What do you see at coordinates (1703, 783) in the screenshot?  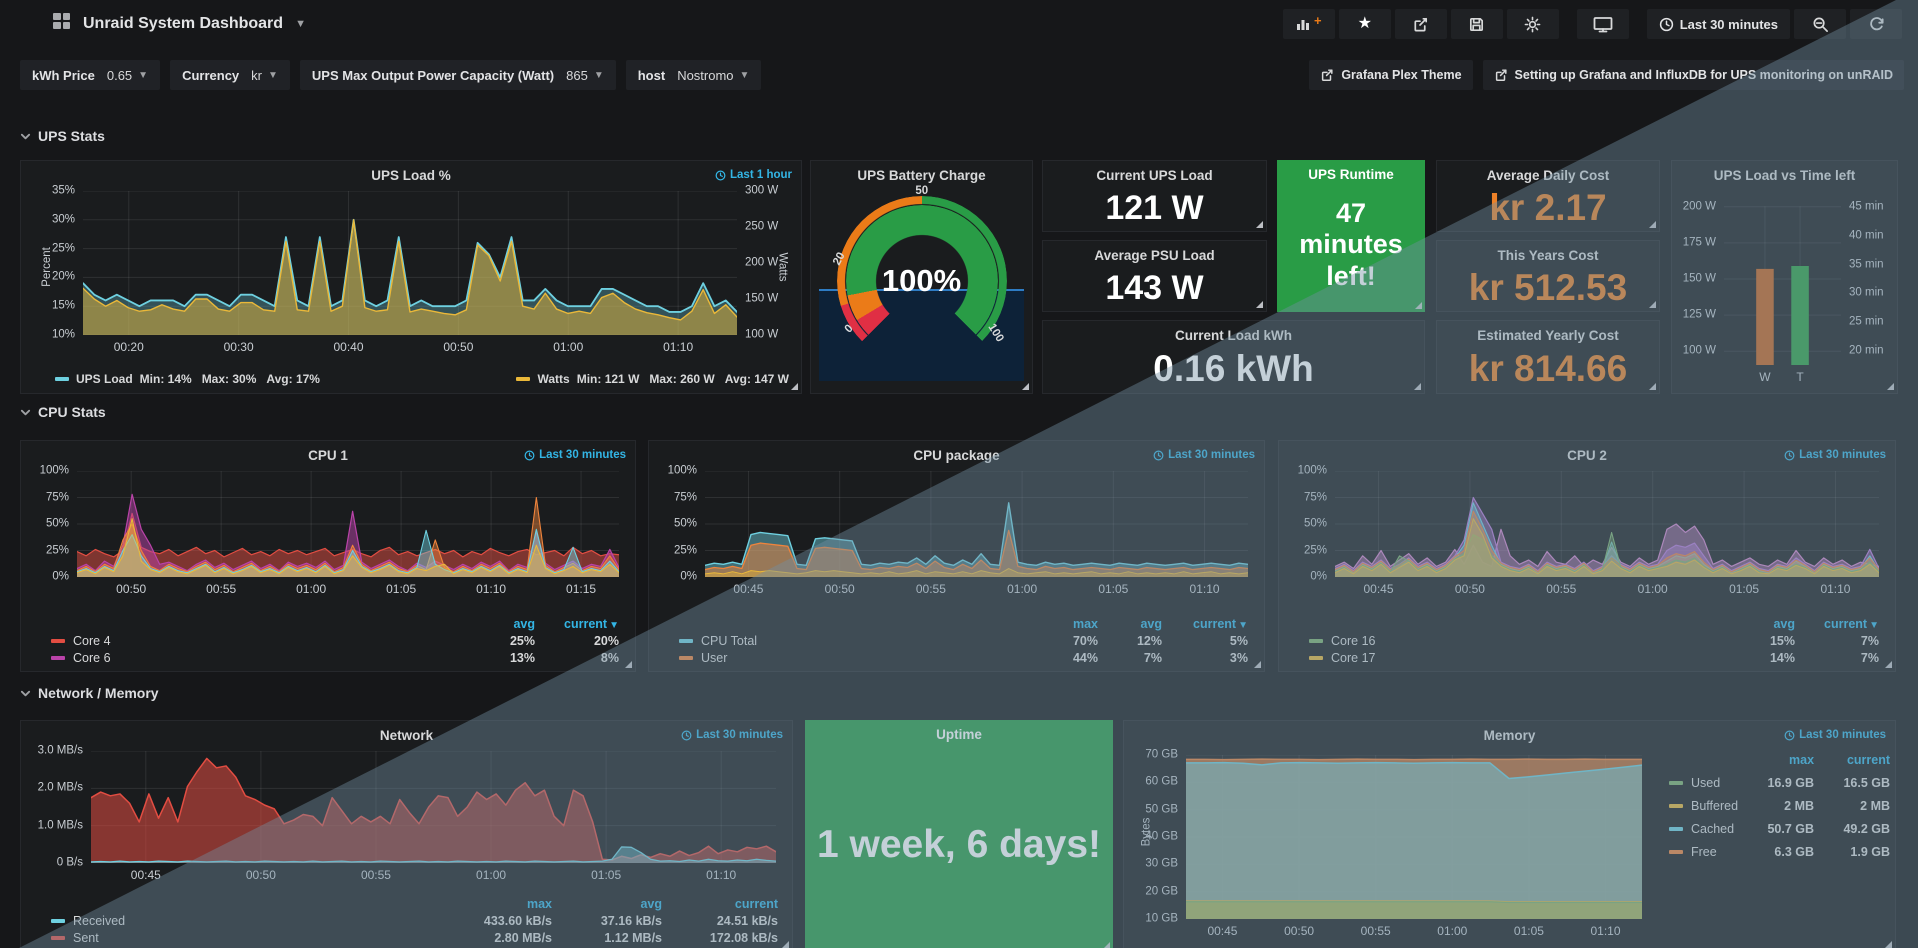 I see `legend-item: Used` at bounding box center [1703, 783].